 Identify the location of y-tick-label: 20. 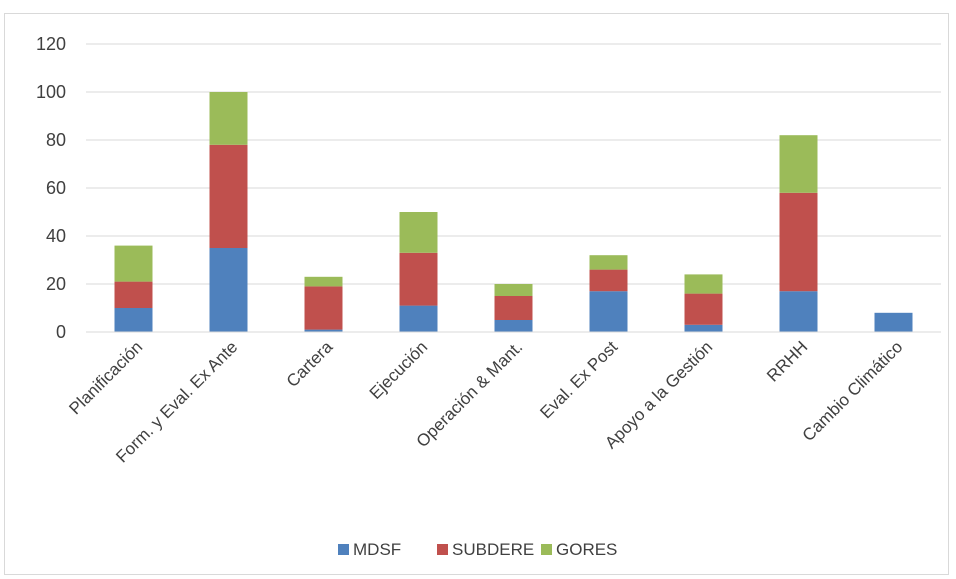
(56, 284).